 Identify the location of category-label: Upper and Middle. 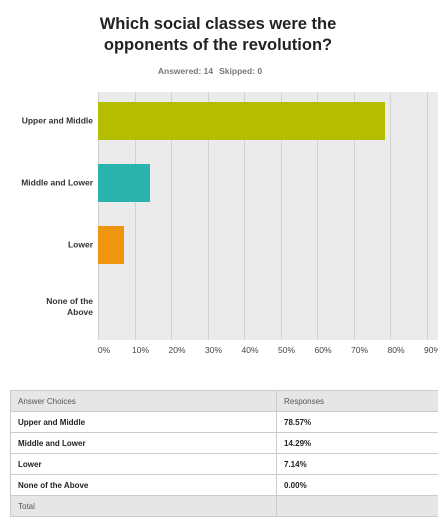
(57, 120).